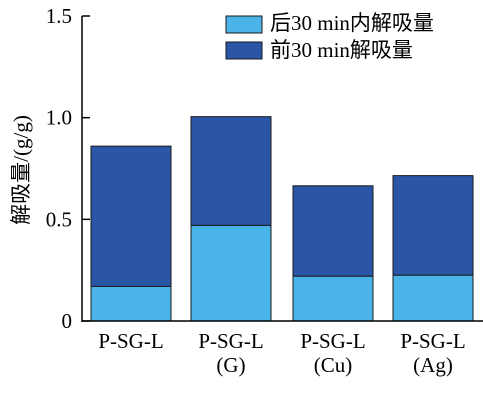 This screenshot has width=483, height=394. Describe the element at coordinates (433, 365) in the screenshot. I see `x-tick-label-line2: (Ag)` at that location.